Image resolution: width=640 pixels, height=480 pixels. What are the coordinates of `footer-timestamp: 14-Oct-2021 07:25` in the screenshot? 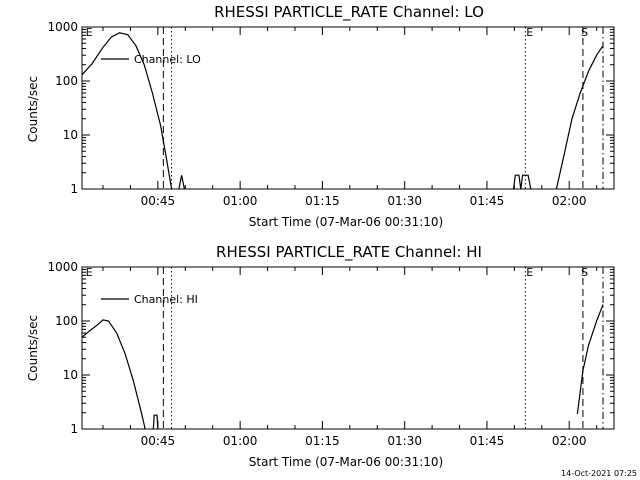 It's located at (599, 473).